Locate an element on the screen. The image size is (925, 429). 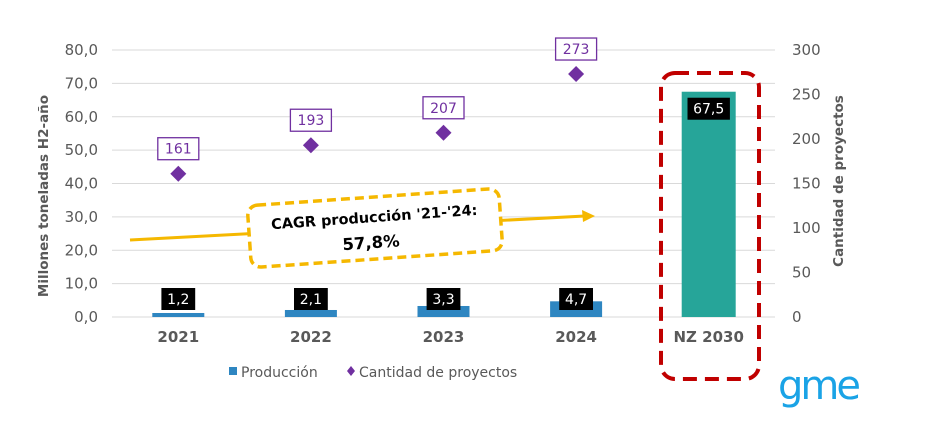
project-label: 273 is located at coordinates (576, 50).